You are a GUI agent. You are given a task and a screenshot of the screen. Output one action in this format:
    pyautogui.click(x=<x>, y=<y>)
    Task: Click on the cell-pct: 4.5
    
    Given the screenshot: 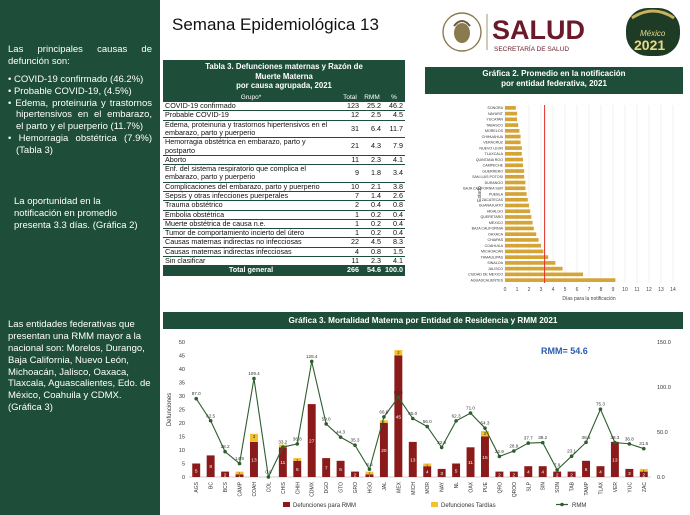 What is the action you would take?
    pyautogui.click(x=394, y=116)
    